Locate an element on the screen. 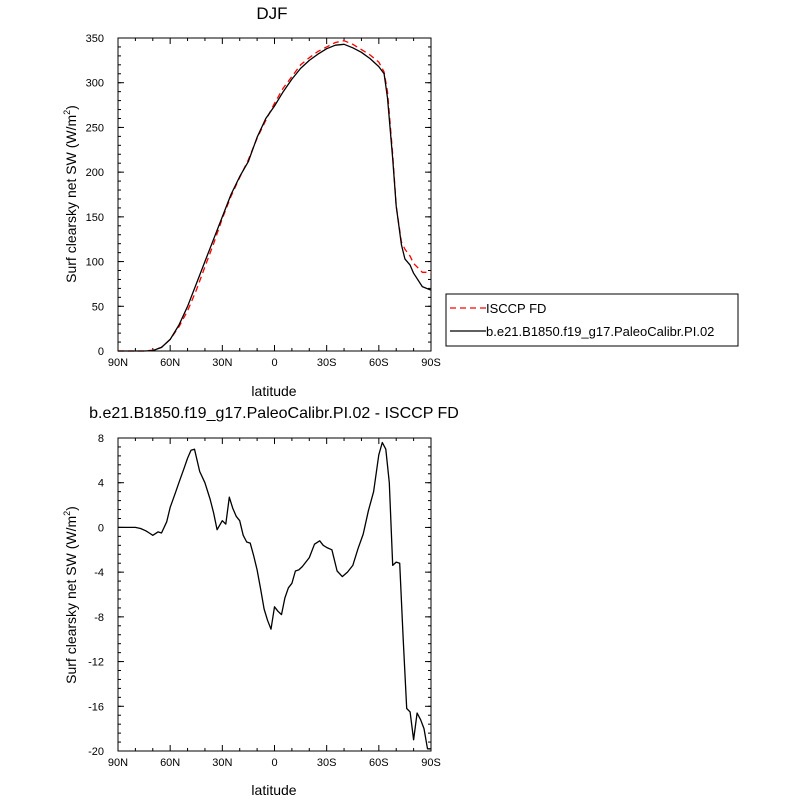 The image size is (800, 800). top-chart-x-tick-label: 60S is located at coordinates (379, 363).